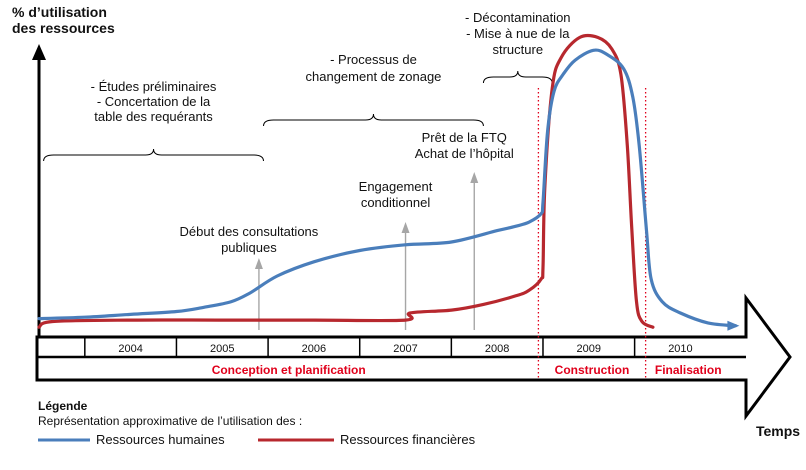 The image size is (806, 470). I want to click on event-label-line: Début des consultations, so click(249, 231).